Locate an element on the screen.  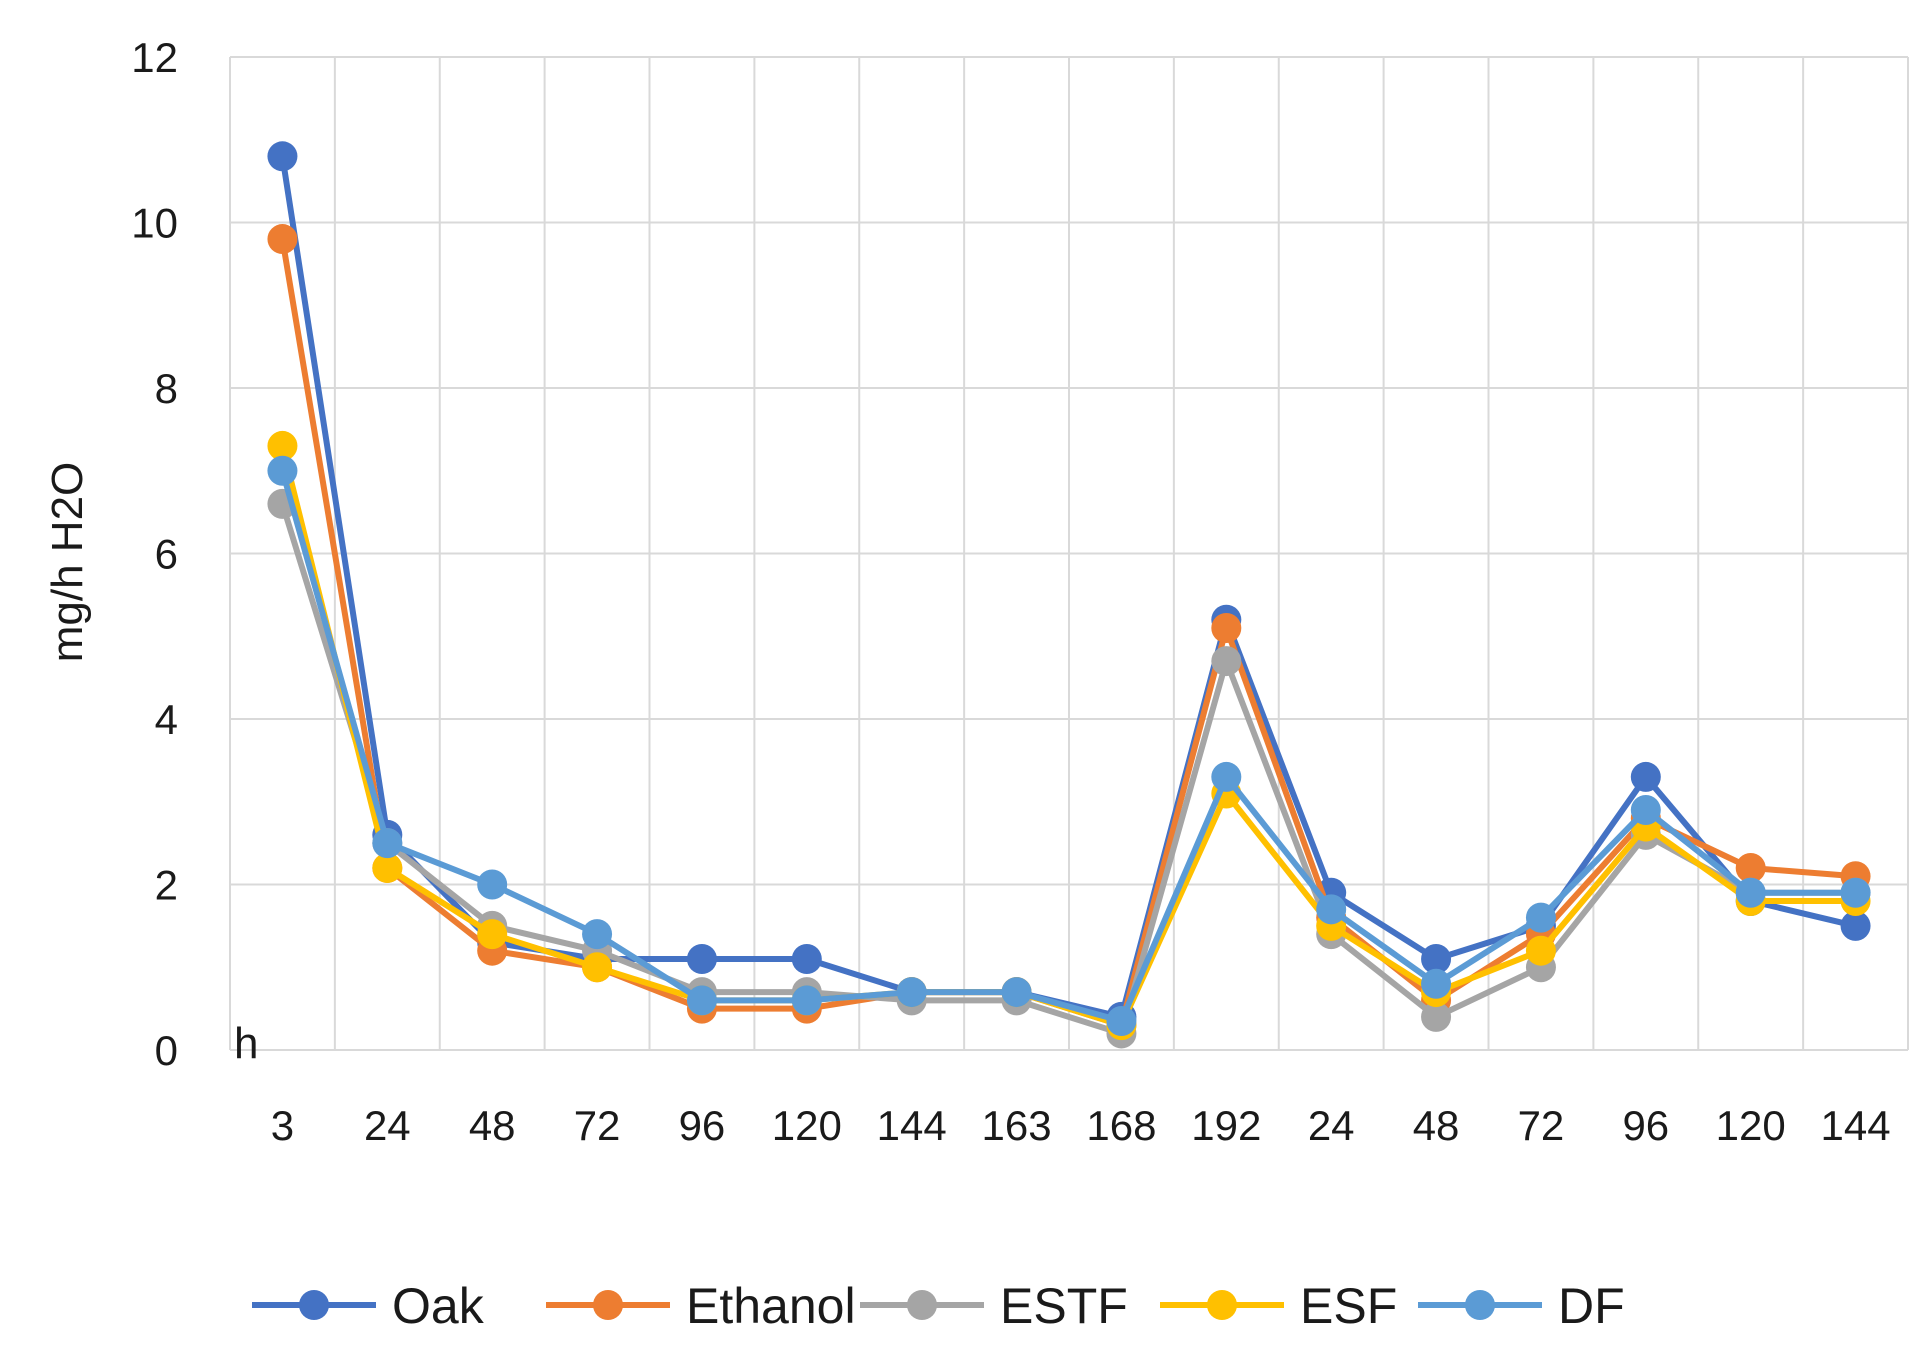
y-axis-ticks: 0 2 4 6 8 10 12 is located at coordinates (154, 554).